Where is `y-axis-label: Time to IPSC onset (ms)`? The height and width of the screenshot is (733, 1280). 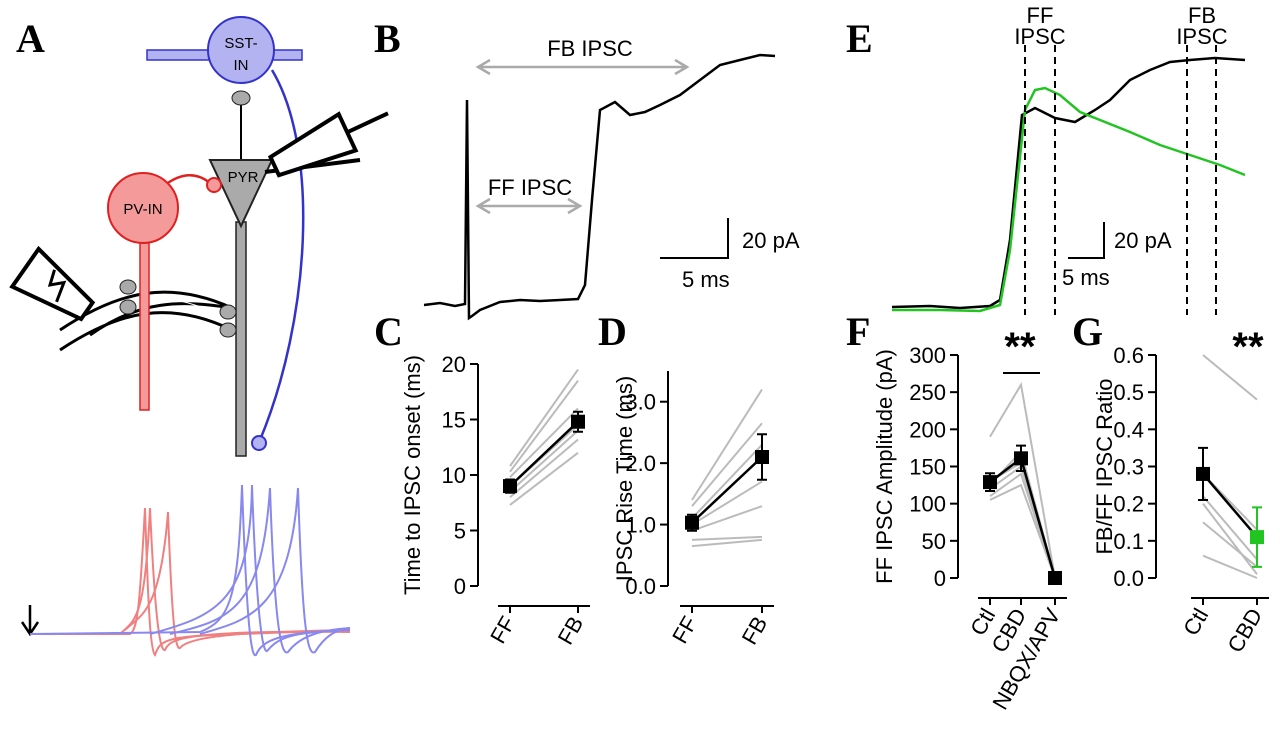 y-axis-label: Time to IPSC onset (ms) is located at coordinates (412, 475).